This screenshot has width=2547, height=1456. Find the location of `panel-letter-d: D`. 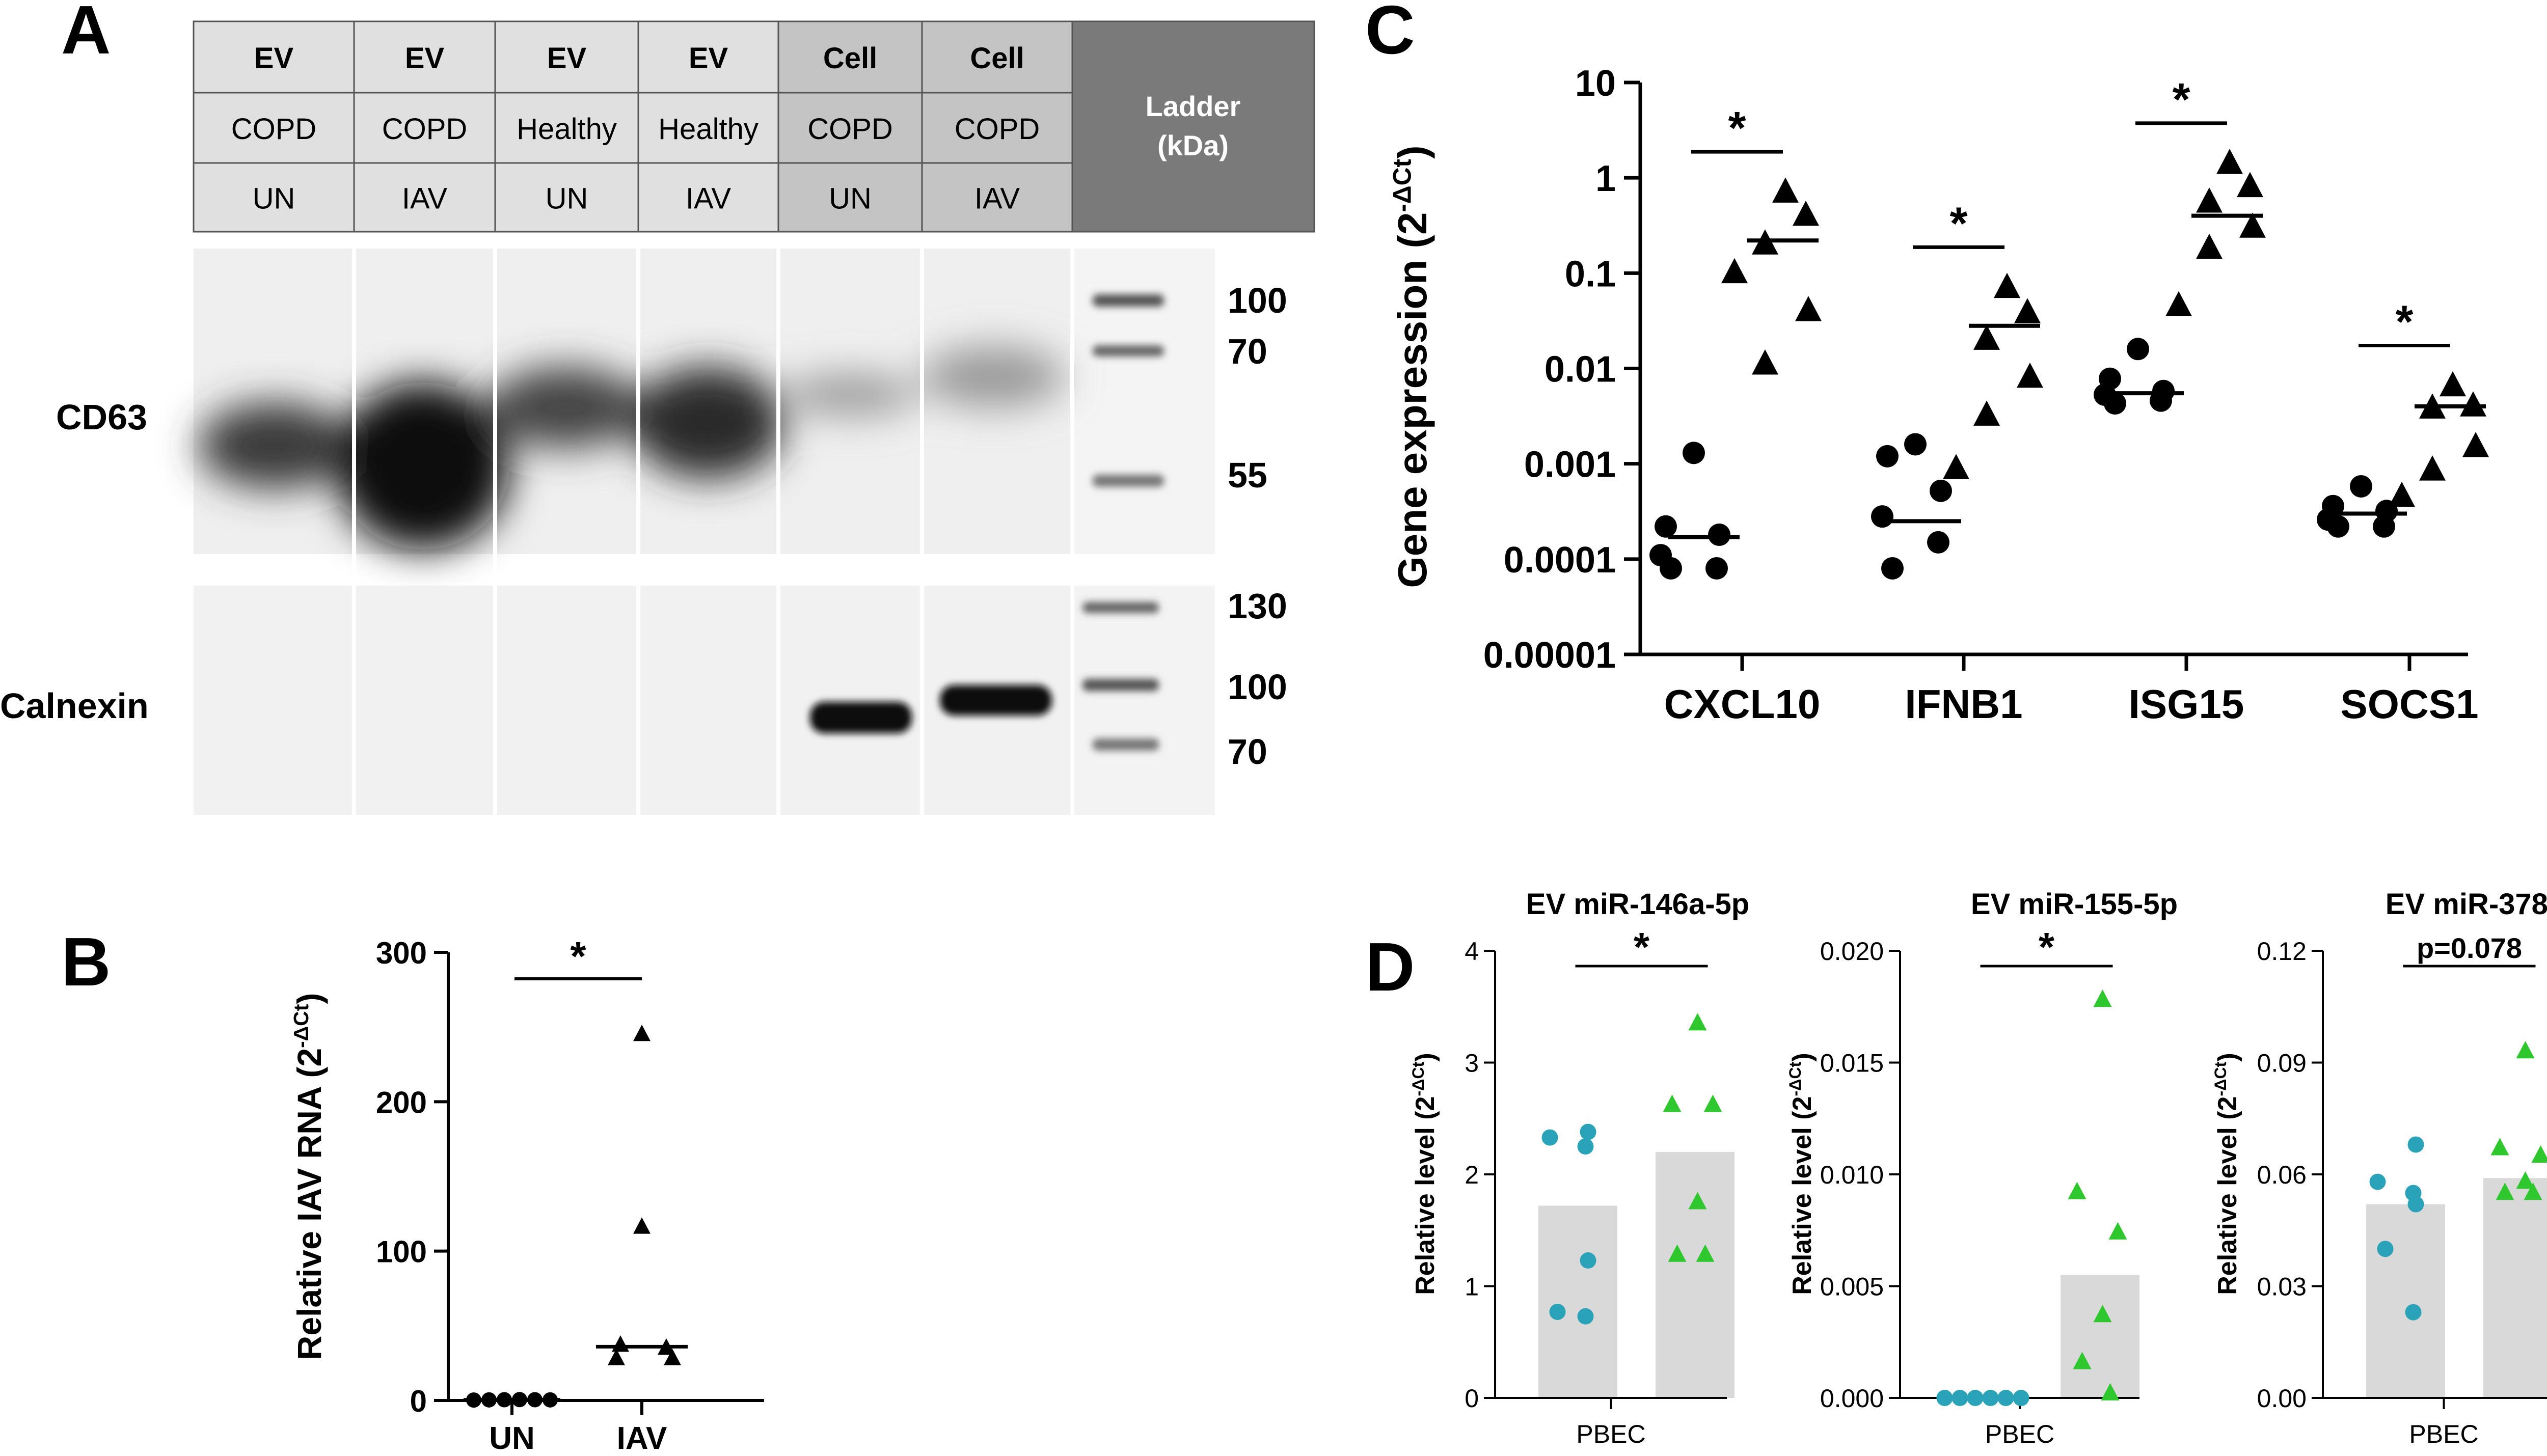

panel-letter-d: D is located at coordinates (1390, 966).